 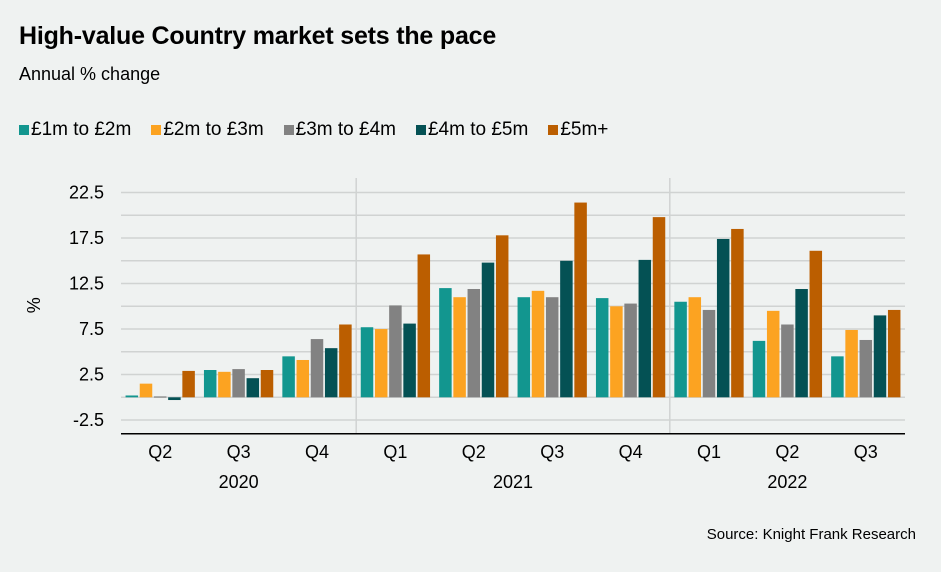 I want to click on legend-item: £4m to £5m, so click(x=472, y=130).